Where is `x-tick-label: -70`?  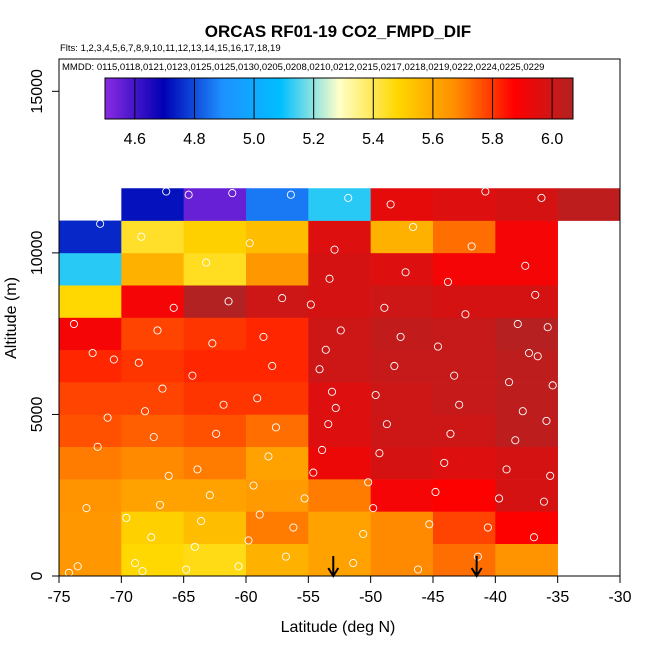 x-tick-label: -70 is located at coordinates (121, 597).